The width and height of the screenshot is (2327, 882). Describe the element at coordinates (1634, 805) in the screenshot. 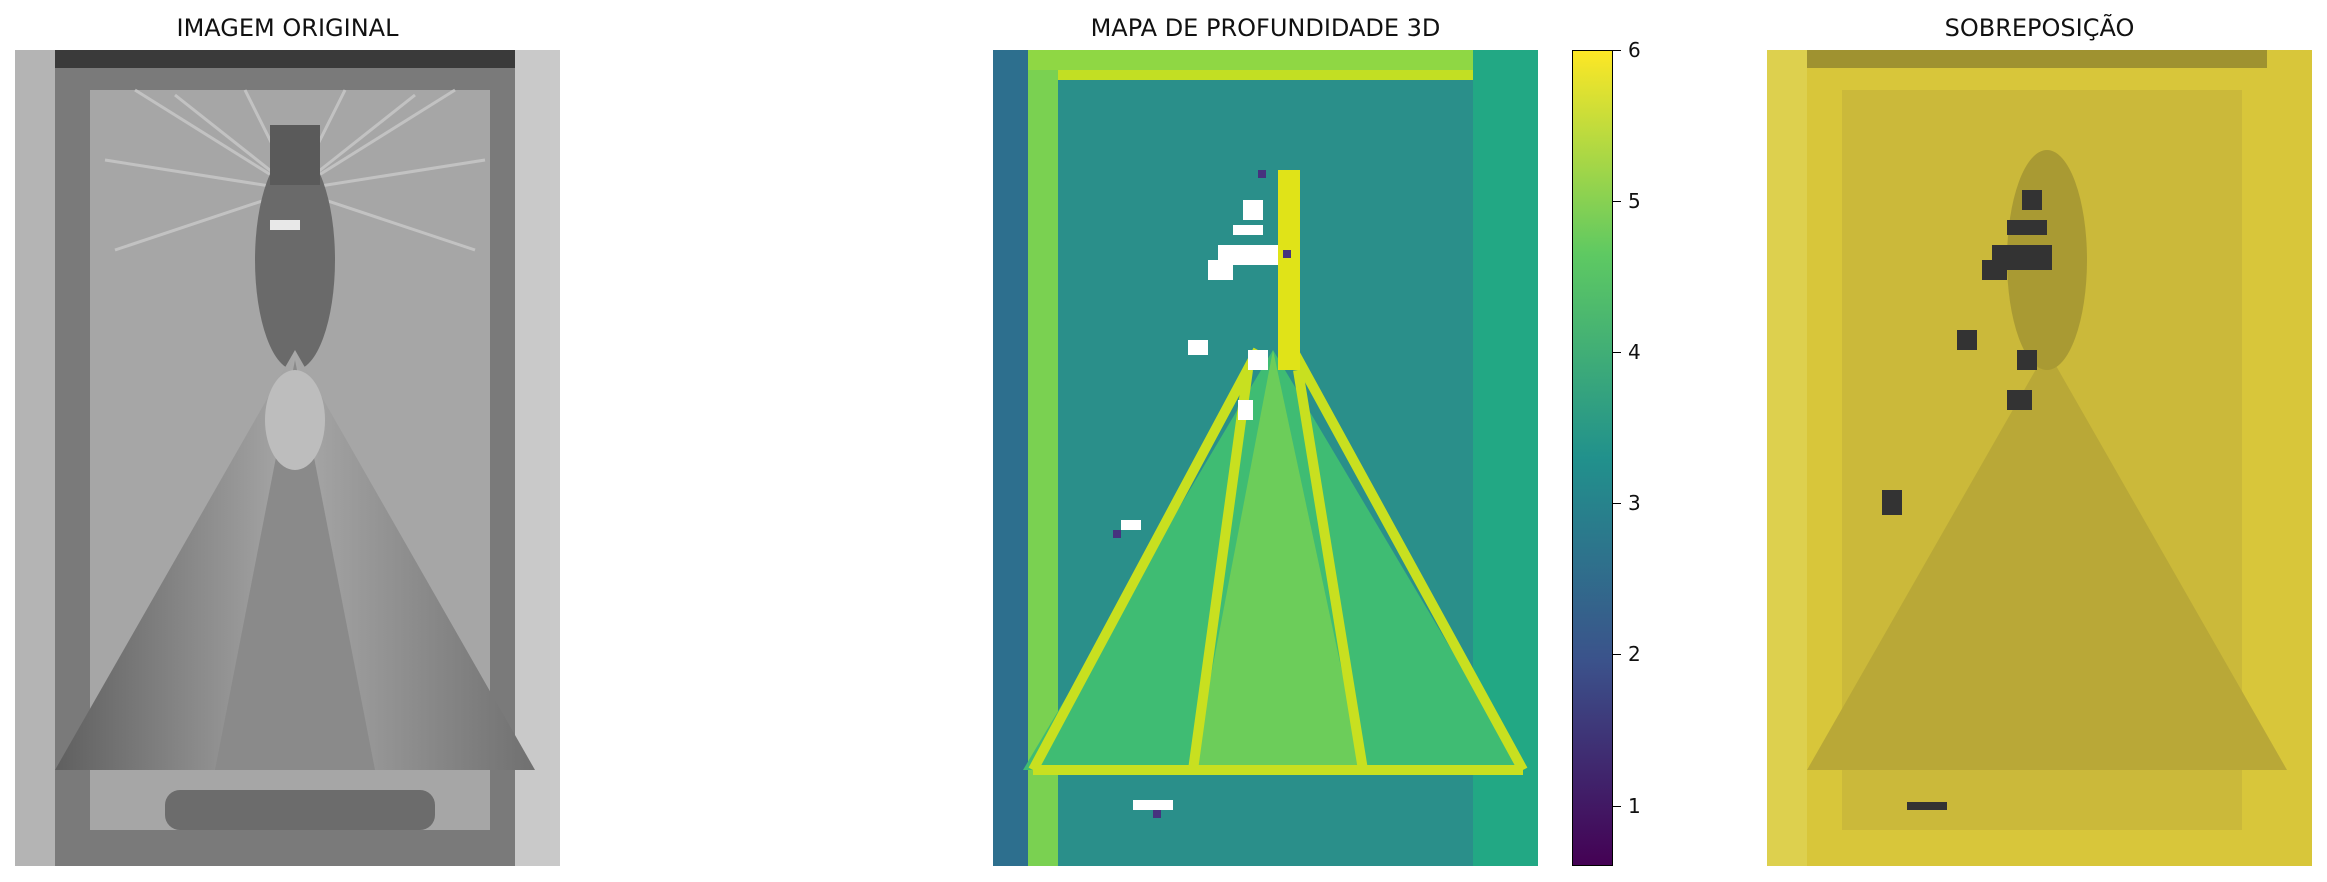

I see `colorbar-tick-label: 1` at that location.